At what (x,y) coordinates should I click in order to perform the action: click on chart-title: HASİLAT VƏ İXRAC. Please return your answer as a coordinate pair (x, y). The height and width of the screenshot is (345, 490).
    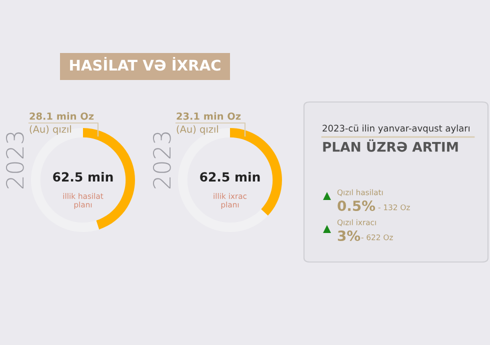
    Looking at the image, I should click on (145, 64).